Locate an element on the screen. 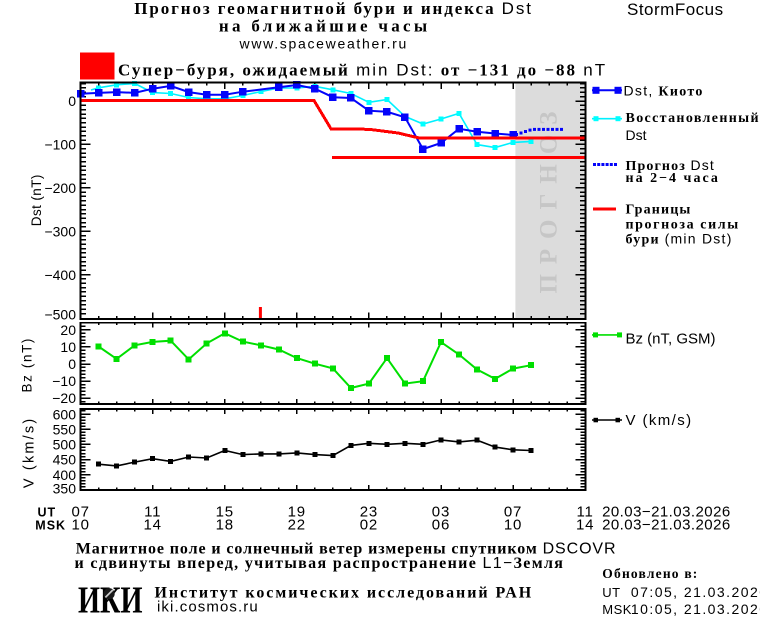 Image resolution: width=760 pixels, height=625 pixels. svg-text: 500 is located at coordinates (65, 445).